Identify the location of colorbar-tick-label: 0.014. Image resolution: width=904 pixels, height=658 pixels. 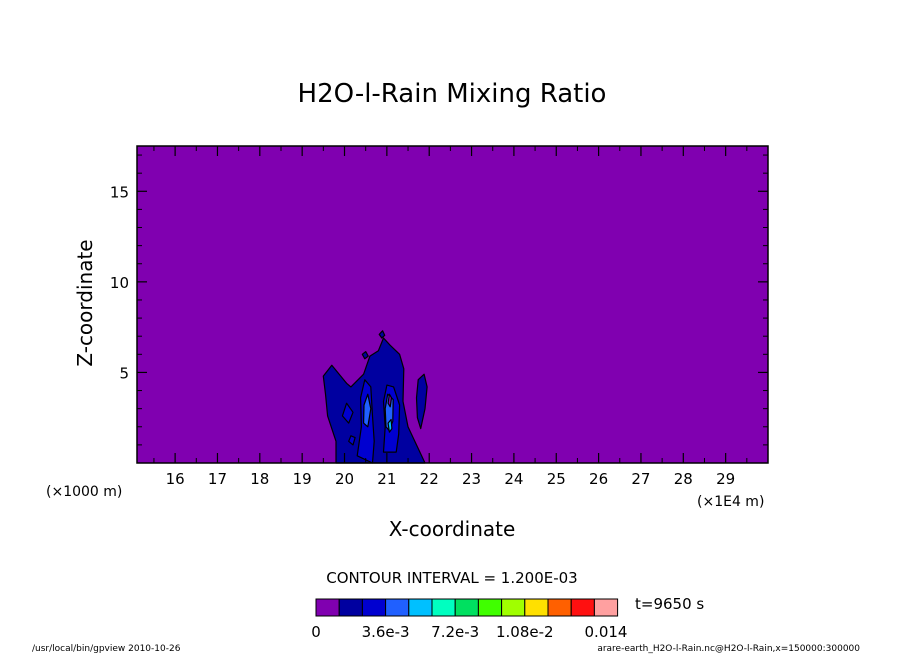
(606, 632).